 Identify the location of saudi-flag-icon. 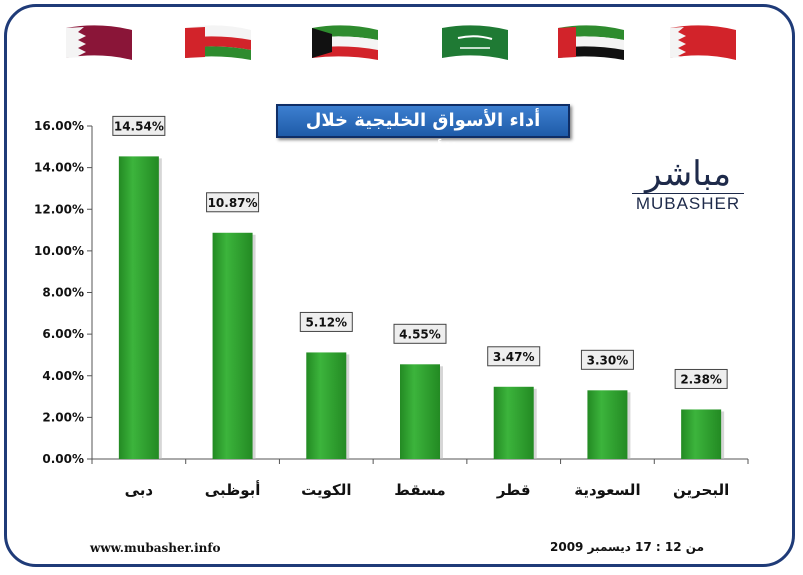
(475, 42).